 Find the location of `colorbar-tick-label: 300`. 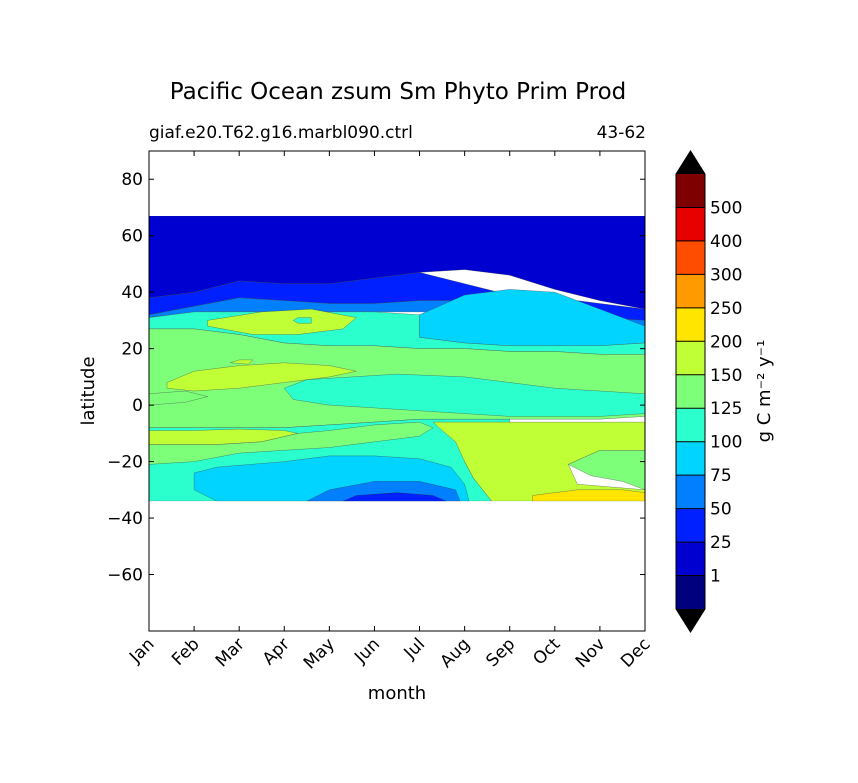

colorbar-tick-label: 300 is located at coordinates (726, 275).